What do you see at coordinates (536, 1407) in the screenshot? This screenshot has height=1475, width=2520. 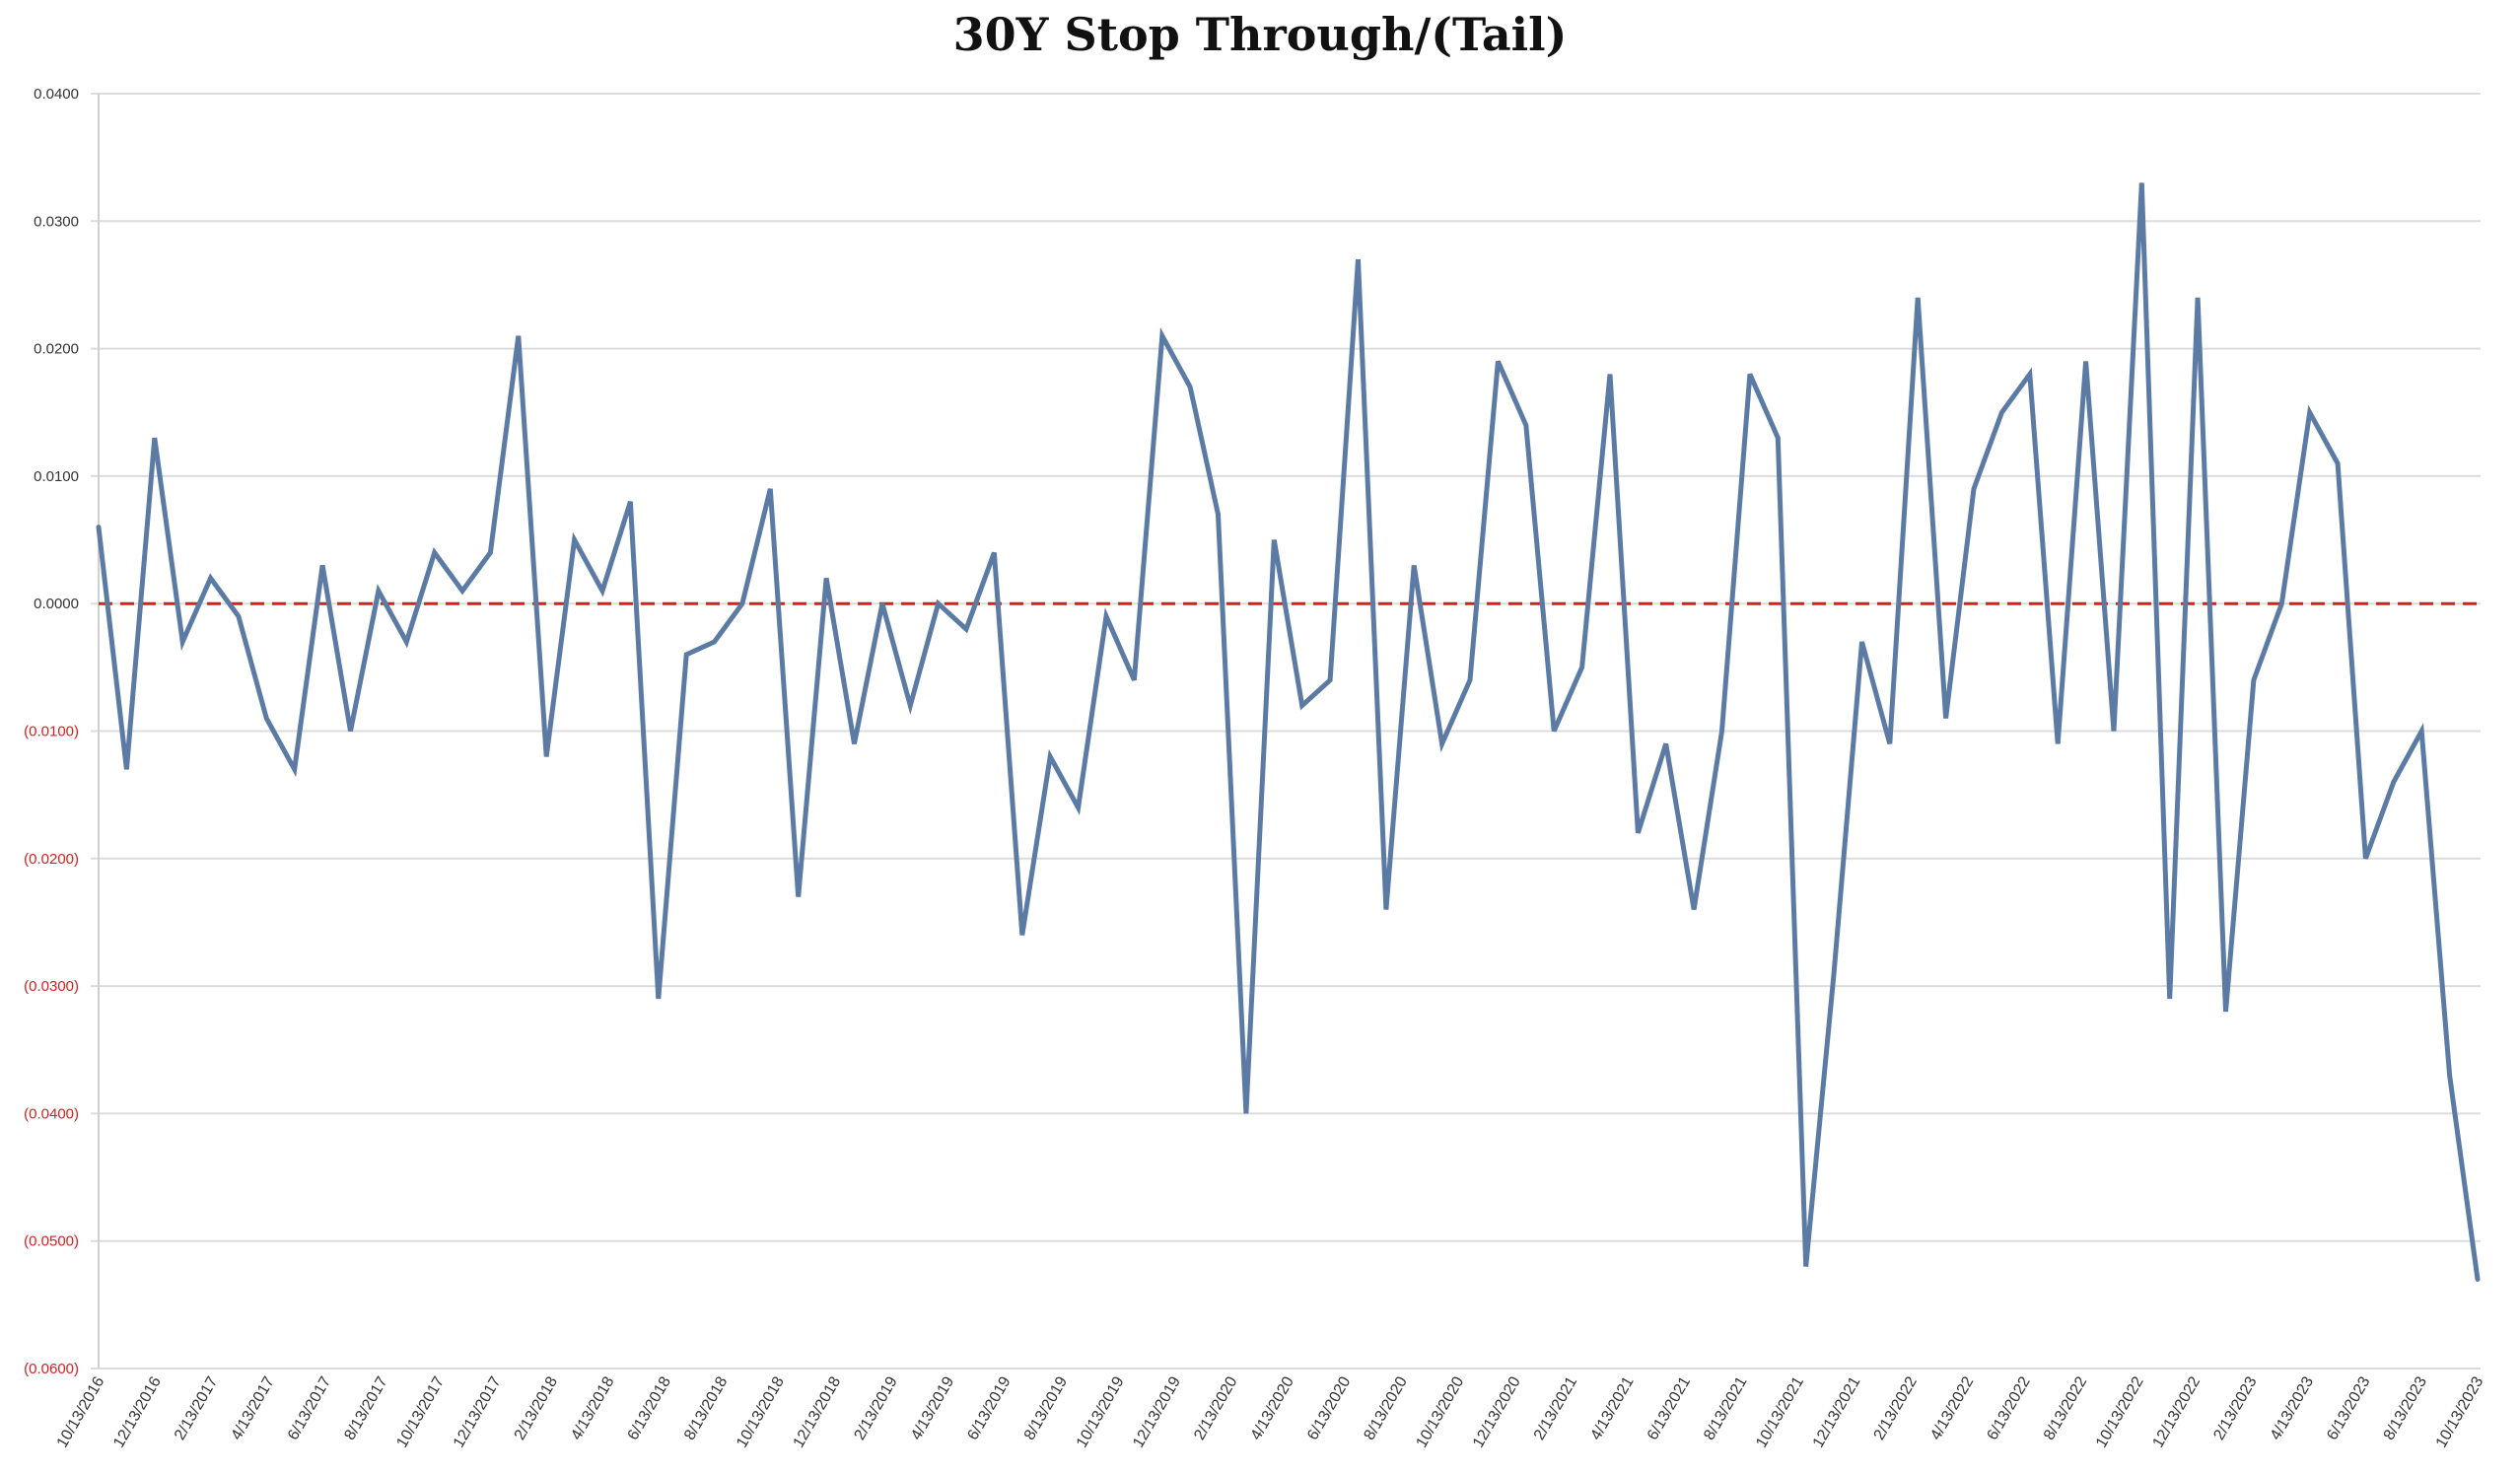 I see `x-tick-label: 2/13/2018` at bounding box center [536, 1407].